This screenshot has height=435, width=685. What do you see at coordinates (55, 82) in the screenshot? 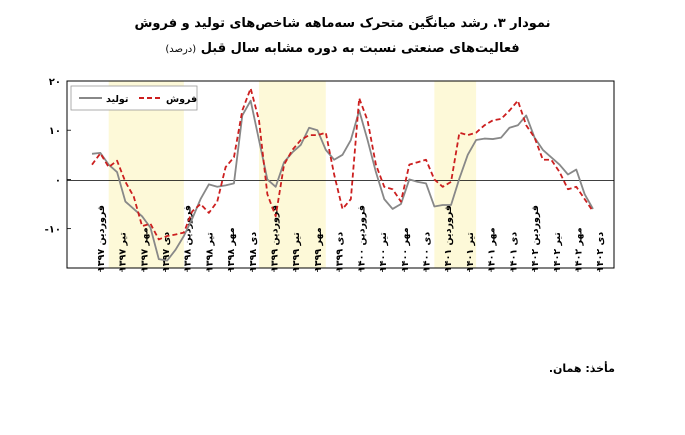
I see `y-tick-label: ۲۰` at bounding box center [55, 82].